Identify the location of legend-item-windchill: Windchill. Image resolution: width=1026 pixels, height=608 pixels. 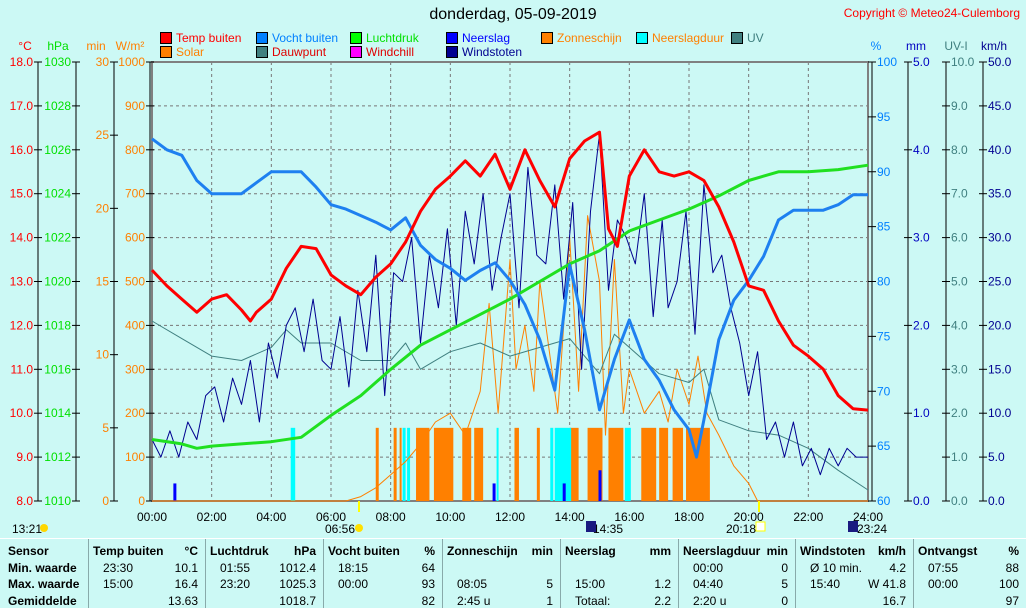
(382, 52).